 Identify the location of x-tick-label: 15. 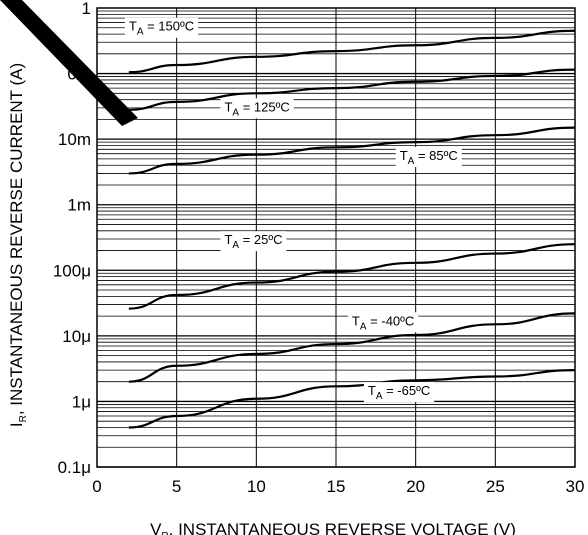
(336, 486).